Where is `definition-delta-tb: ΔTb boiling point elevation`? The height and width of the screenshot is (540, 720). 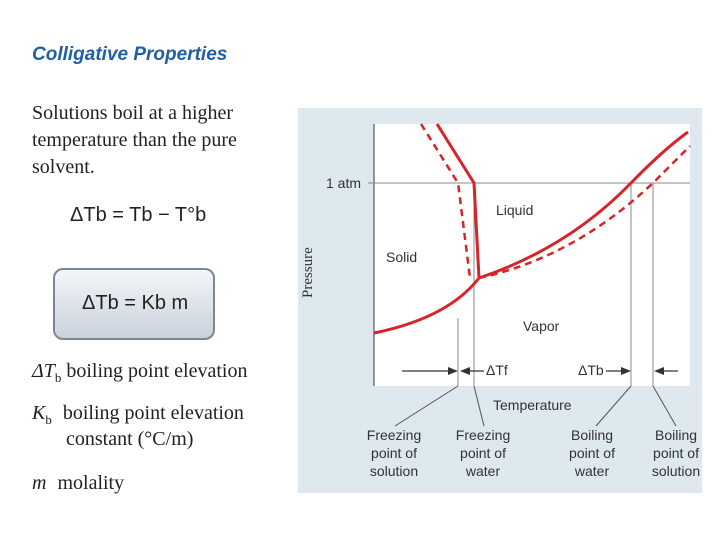
definition-delta-tb: ΔTb boiling point elevation is located at coordinates (139, 373).